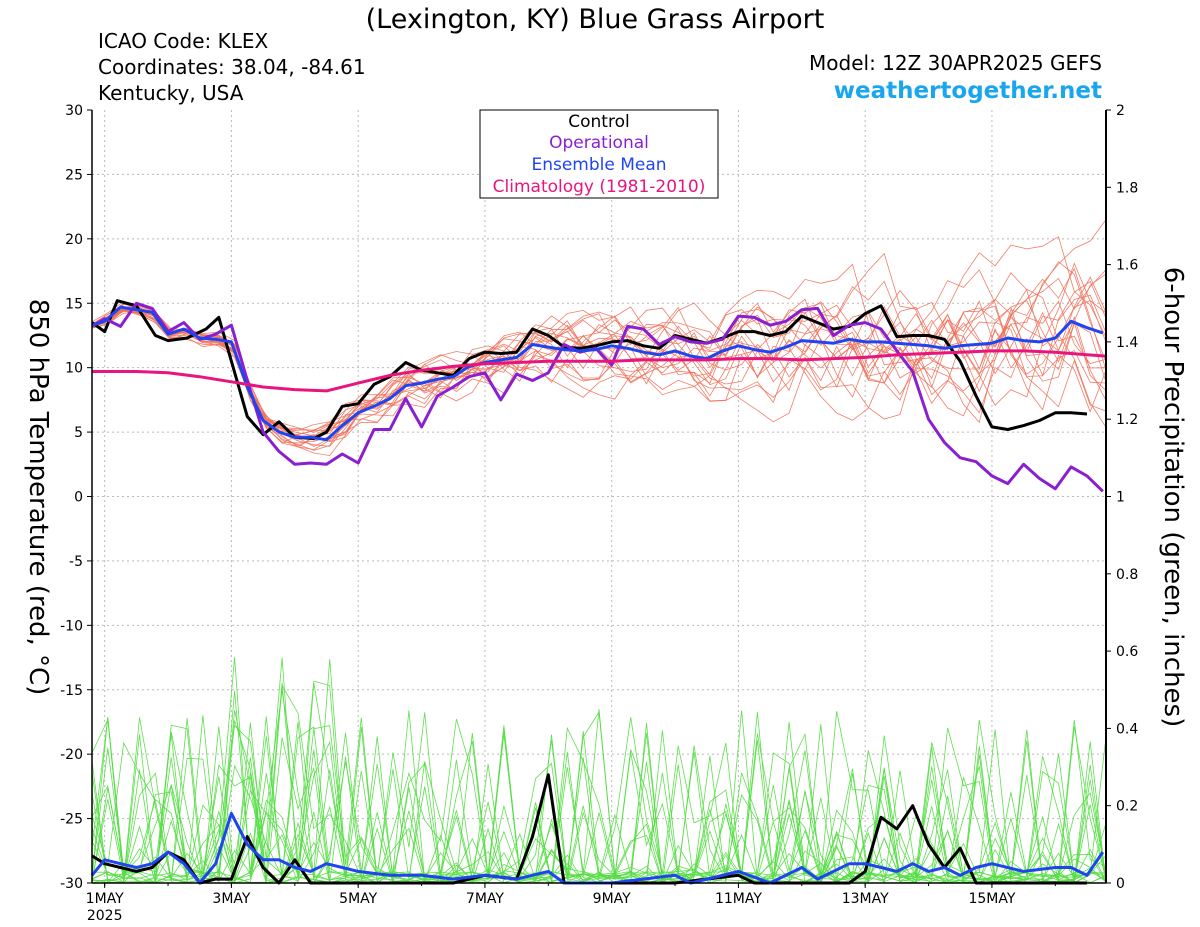 Image resolution: width=1200 pixels, height=927 pixels. What do you see at coordinates (991, 899) in the screenshot?
I see `x-tick-label: 15MAY` at bounding box center [991, 899].